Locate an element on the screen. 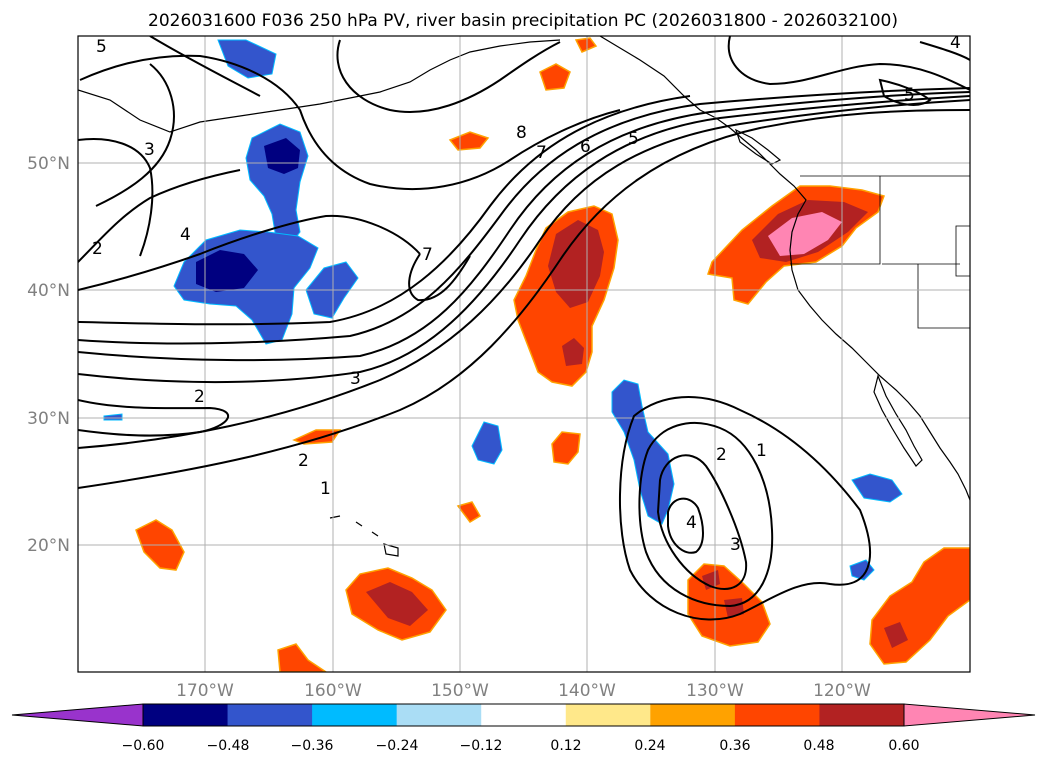 The width and height of the screenshot is (1047, 765). pos-blob-midpacific-dark2 is located at coordinates (573, 352).